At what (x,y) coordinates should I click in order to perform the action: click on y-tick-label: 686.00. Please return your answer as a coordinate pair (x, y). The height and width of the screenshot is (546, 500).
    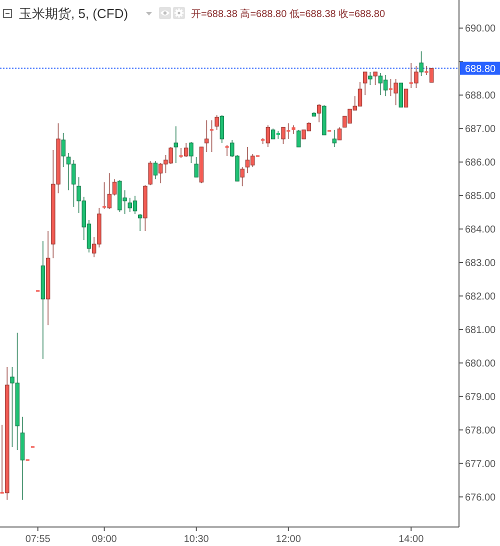
    Looking at the image, I should click on (480, 163).